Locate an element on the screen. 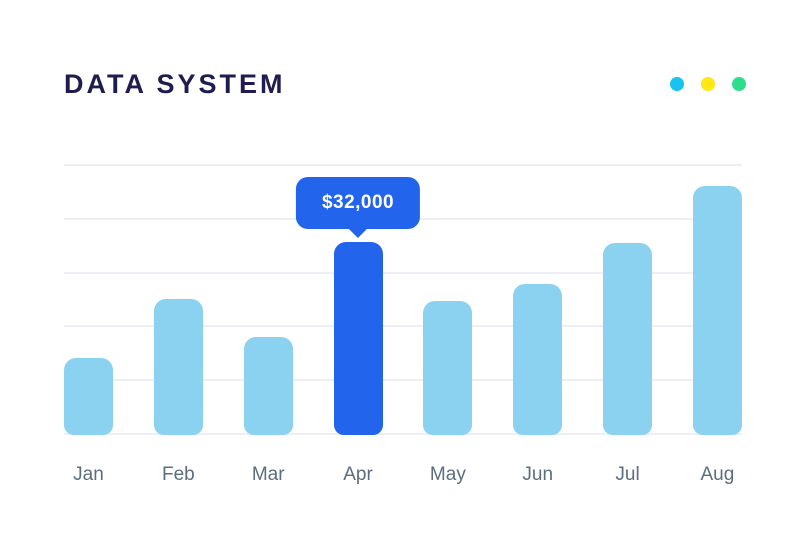 The width and height of the screenshot is (808, 550). x-tick-may: May is located at coordinates (447, 474).